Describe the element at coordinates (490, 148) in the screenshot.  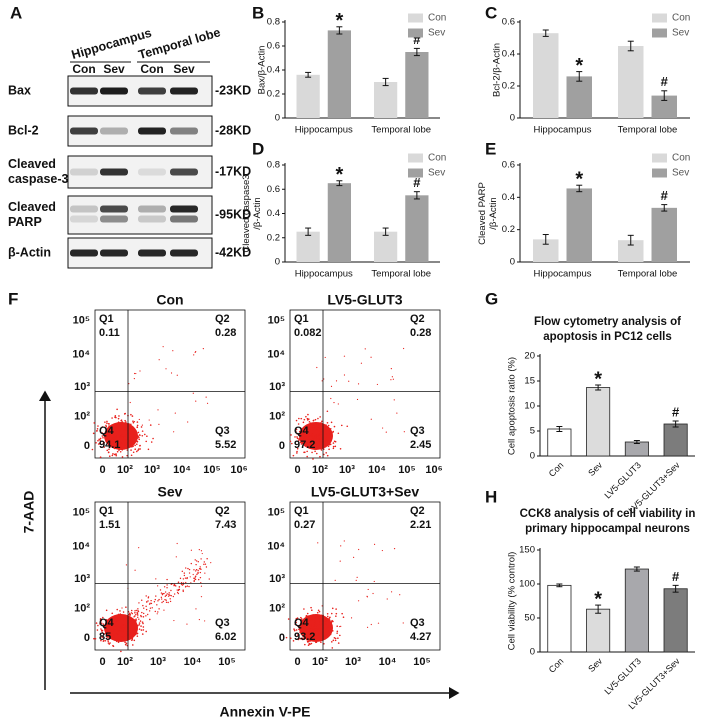
I see `panel-label: E` at that location.